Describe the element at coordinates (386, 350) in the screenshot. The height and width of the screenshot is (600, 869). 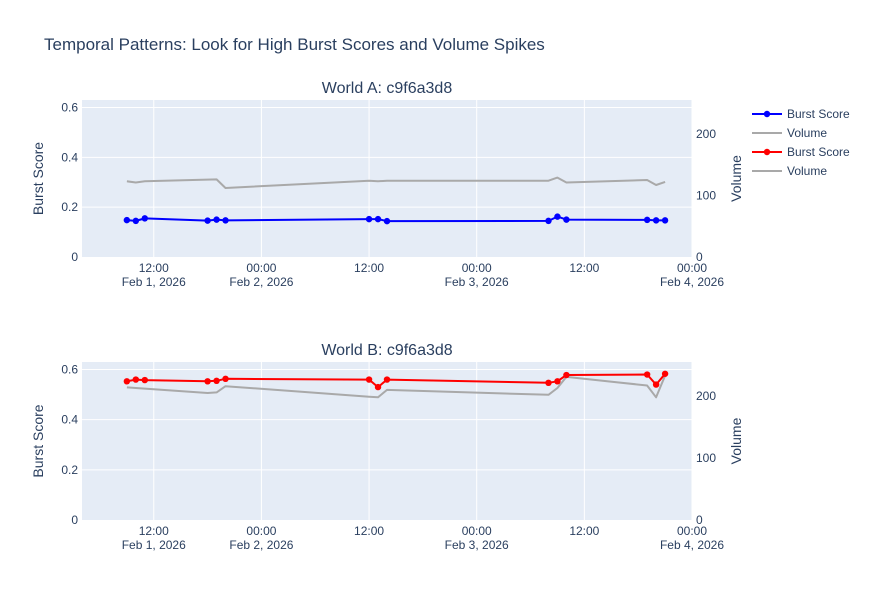
I see `subplot-title: World B: c9f6a3d8` at that location.